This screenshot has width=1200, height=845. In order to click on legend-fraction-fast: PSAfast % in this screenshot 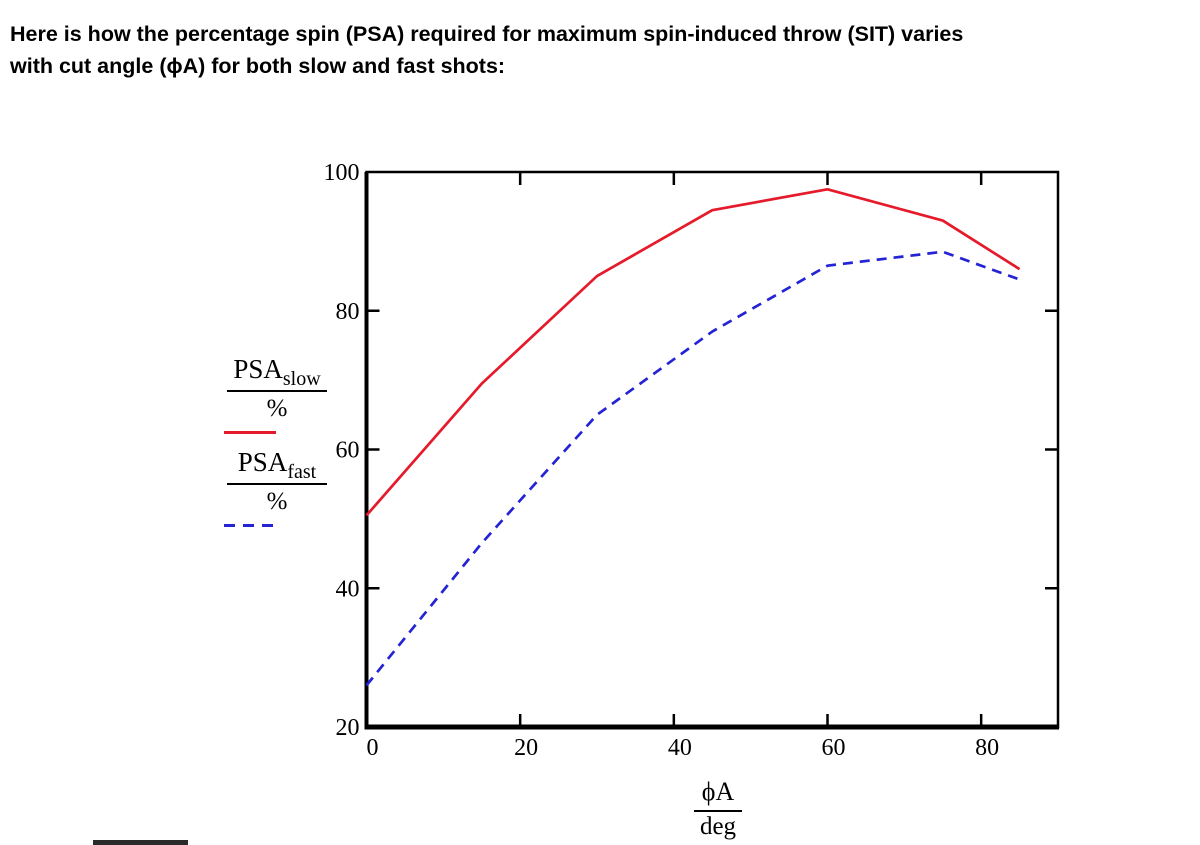, I will do `click(277, 480)`.